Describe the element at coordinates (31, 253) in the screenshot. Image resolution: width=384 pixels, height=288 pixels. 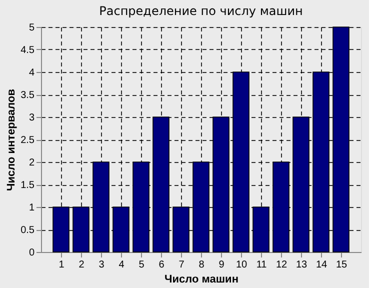
I see `y-tick-label: 0` at that location.